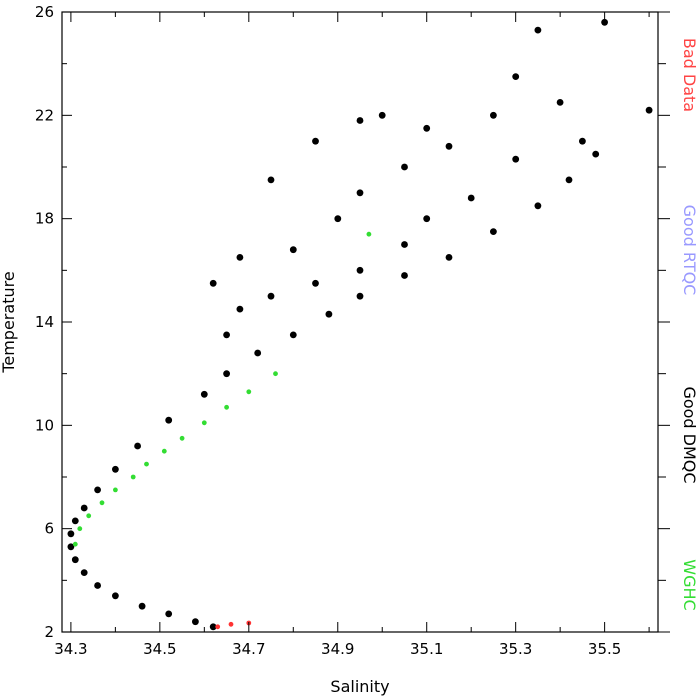 This screenshot has height=700, width=700. I want to click on legend-entry: WGHC, so click(689, 584).